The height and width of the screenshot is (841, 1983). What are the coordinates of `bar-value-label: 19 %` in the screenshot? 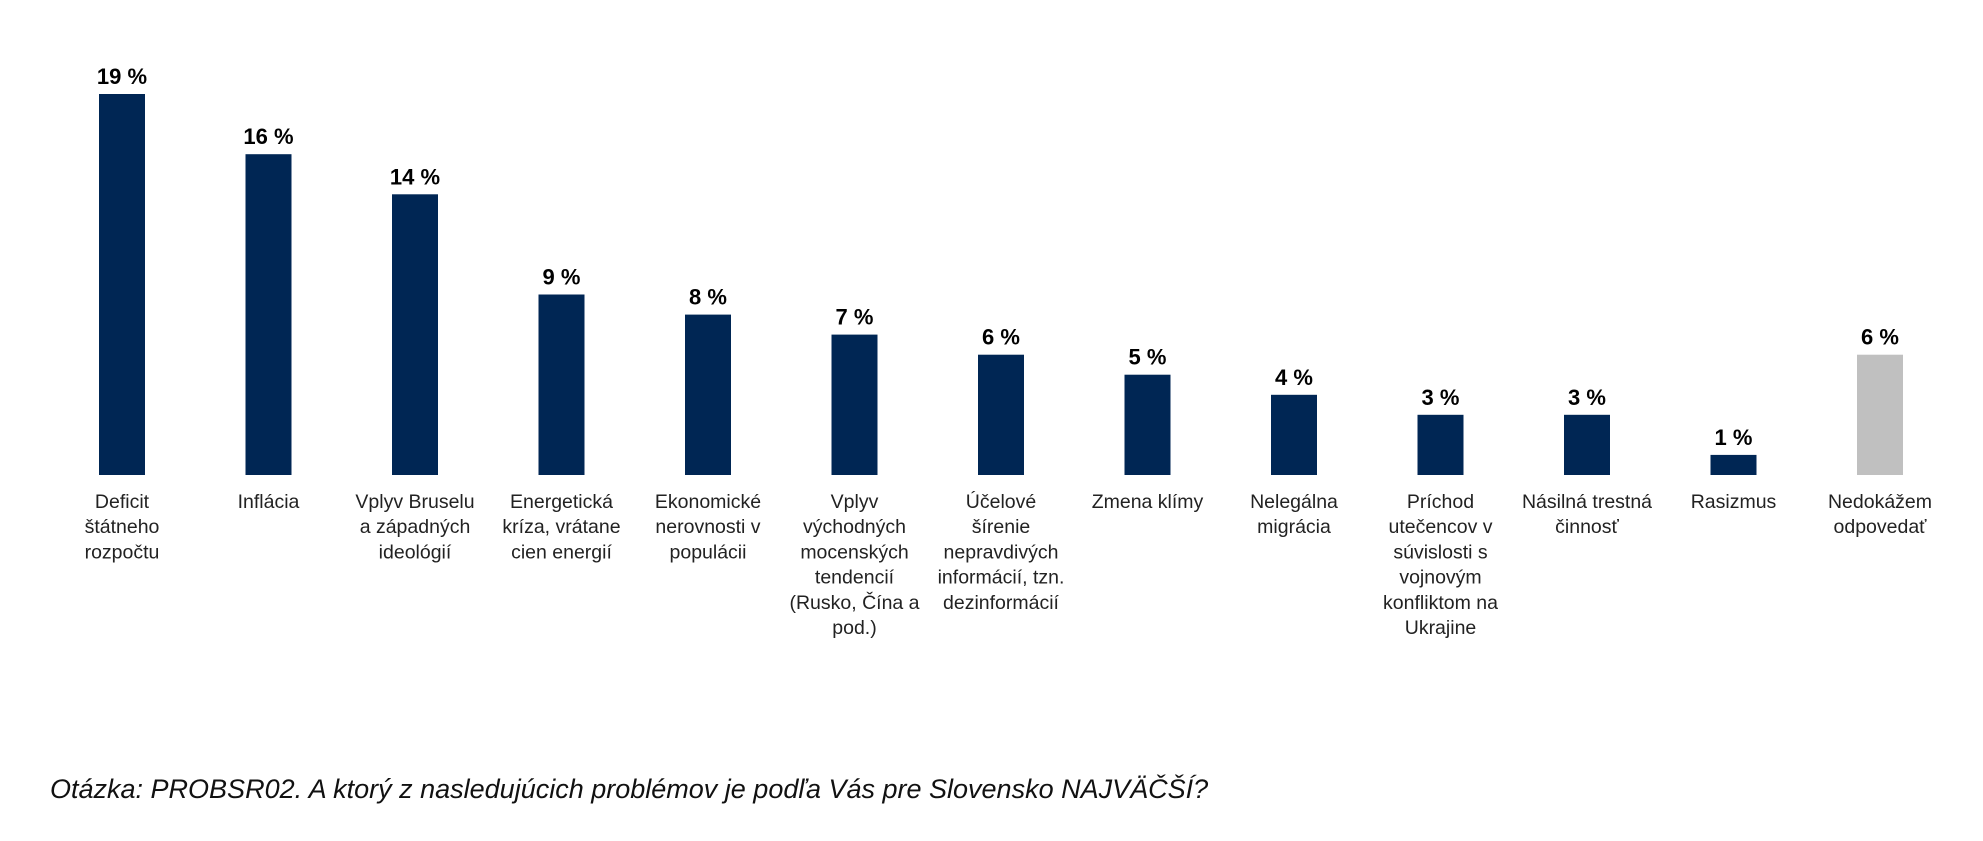 It's located at (122, 76).